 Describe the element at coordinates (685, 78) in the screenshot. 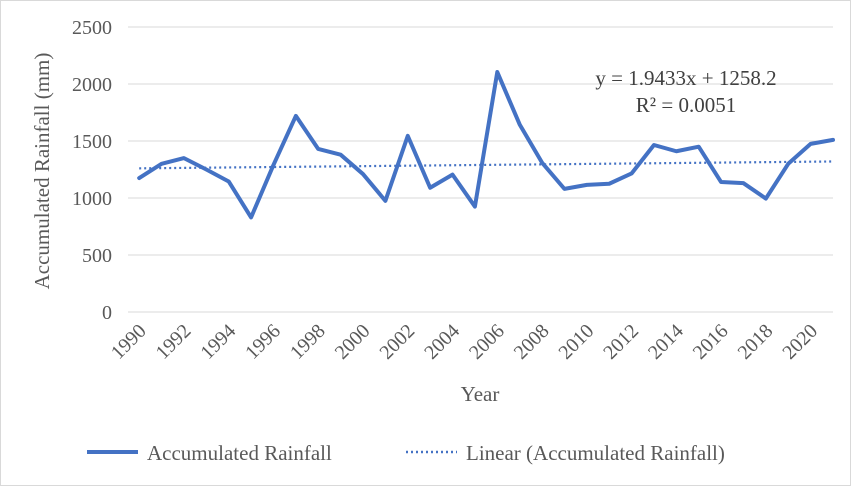

I see `trendline-equation: y = 1.9433x + 1258.2` at that location.